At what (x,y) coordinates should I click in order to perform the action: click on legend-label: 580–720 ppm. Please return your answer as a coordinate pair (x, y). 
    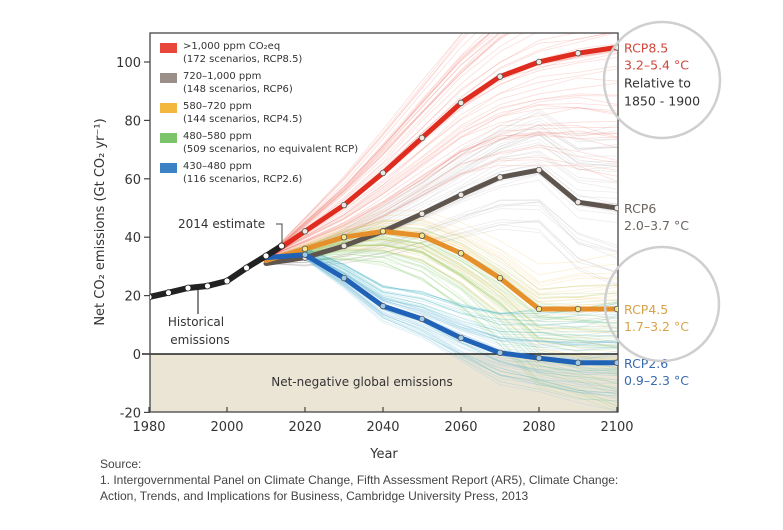
    Looking at the image, I should click on (217, 106).